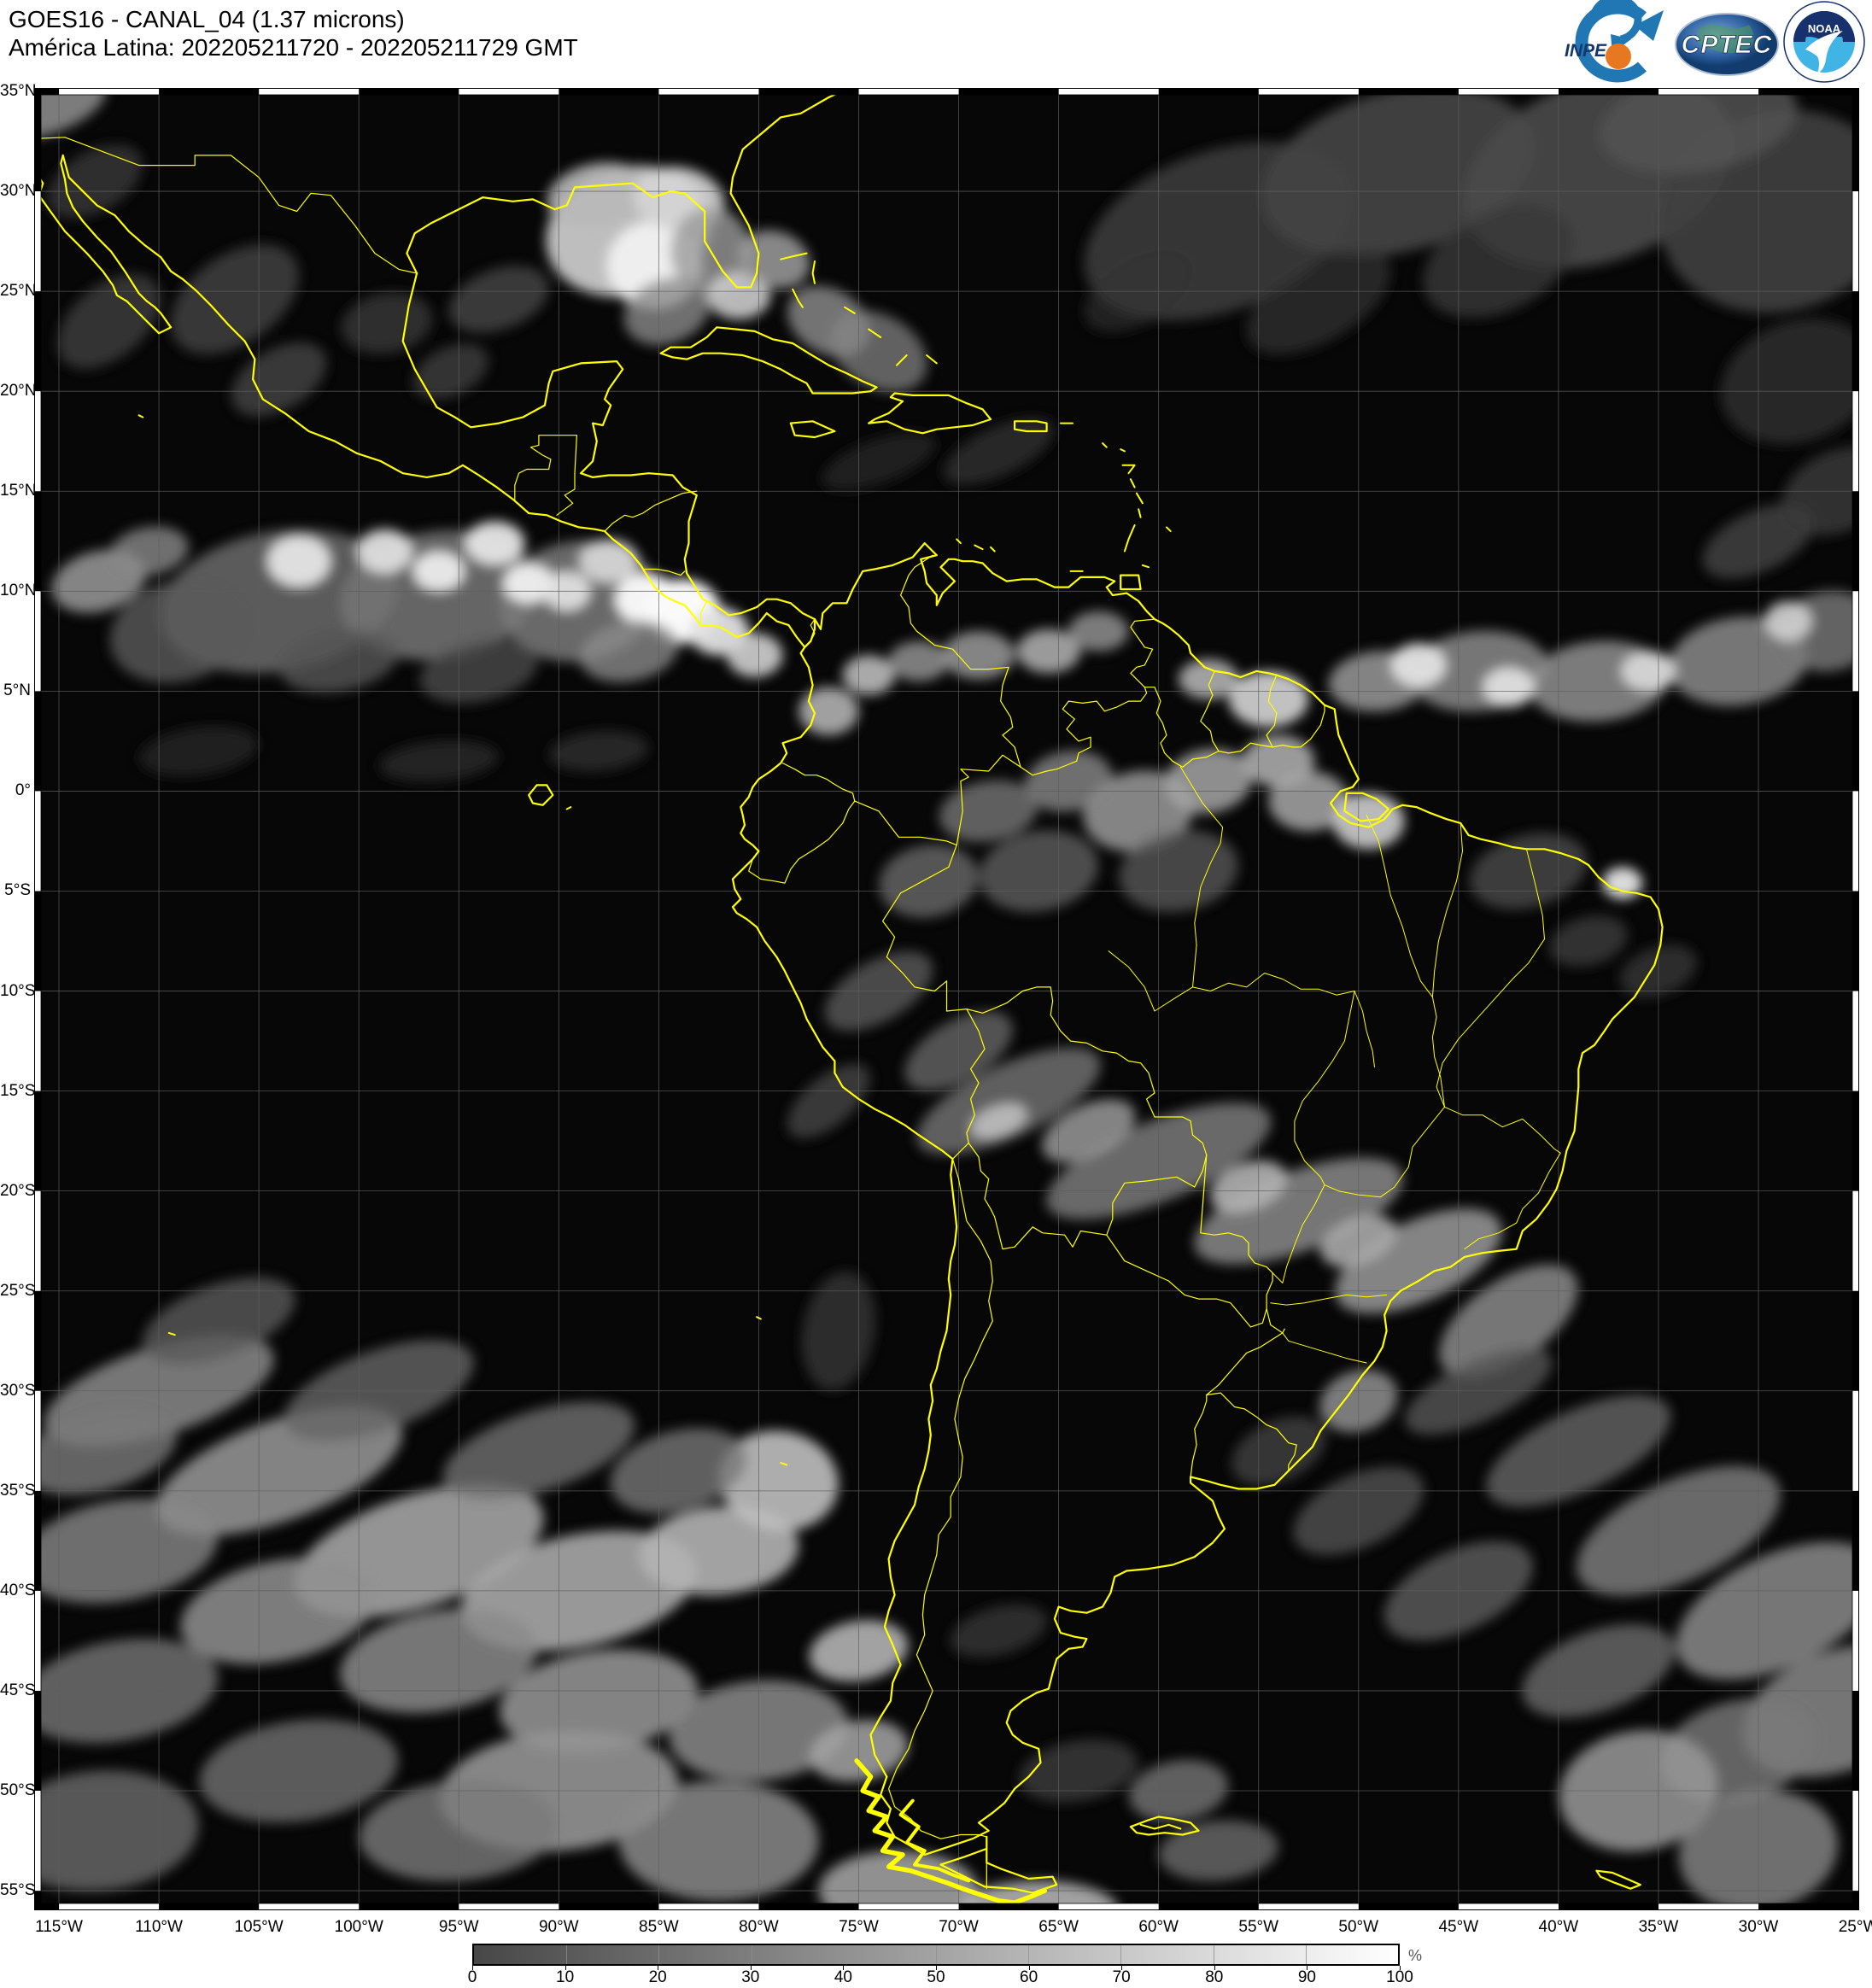 Image resolution: width=1872 pixels, height=1988 pixels. I want to click on marajo-coast-line, so click(1366, 807).